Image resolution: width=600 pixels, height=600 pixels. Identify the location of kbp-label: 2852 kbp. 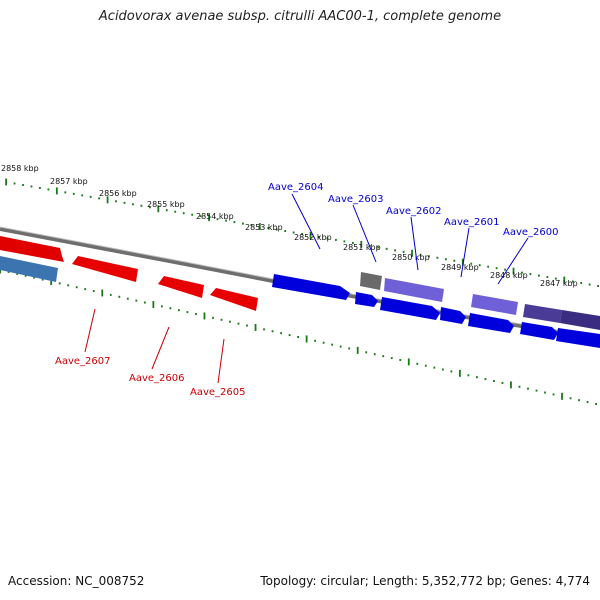
(313, 237).